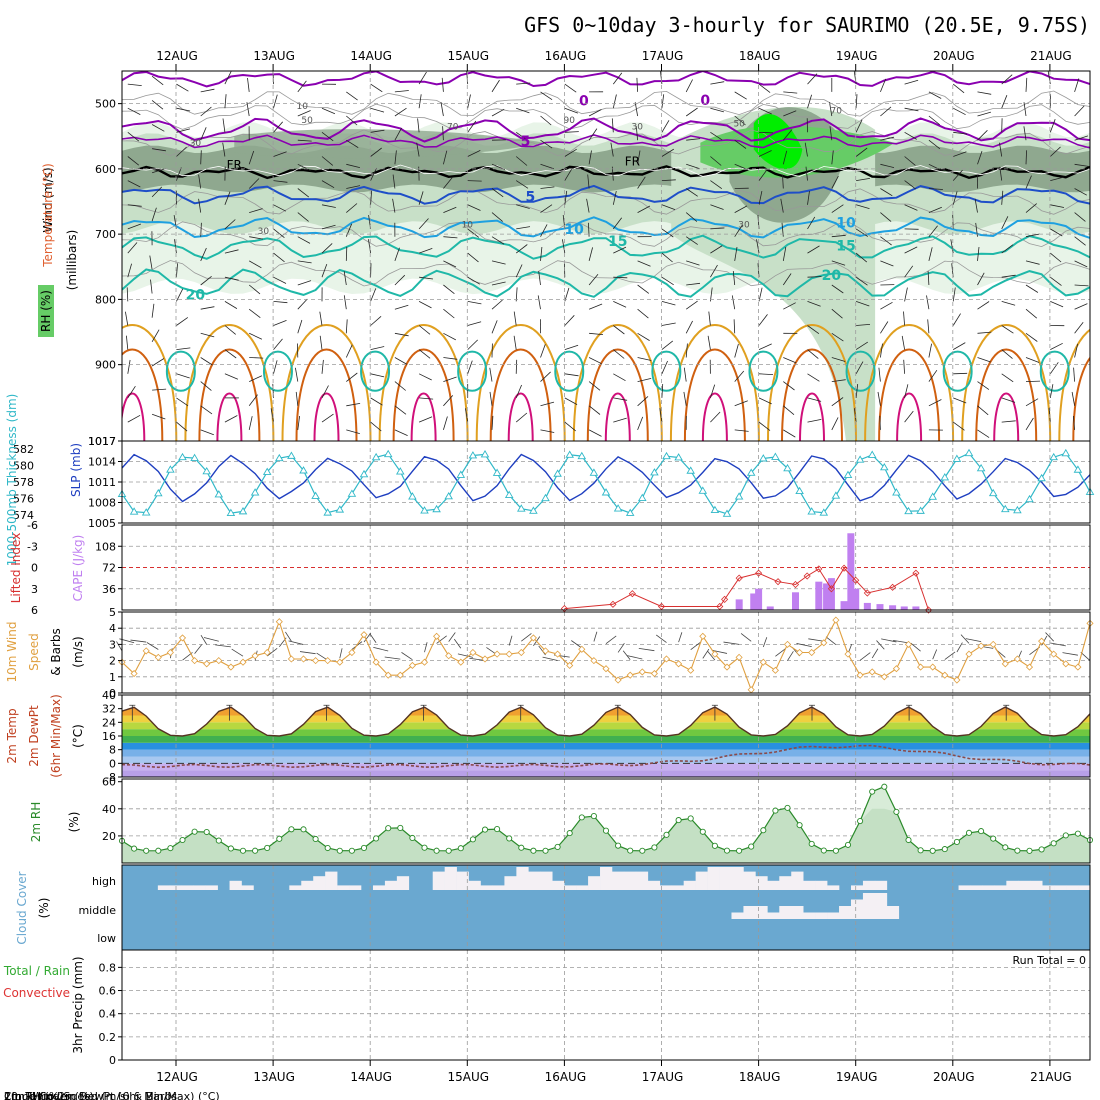 The height and width of the screenshot is (1100, 1100). What do you see at coordinates (72, 260) in the screenshot?
I see `pressure-axis-label: (millibars)` at bounding box center [72, 260].